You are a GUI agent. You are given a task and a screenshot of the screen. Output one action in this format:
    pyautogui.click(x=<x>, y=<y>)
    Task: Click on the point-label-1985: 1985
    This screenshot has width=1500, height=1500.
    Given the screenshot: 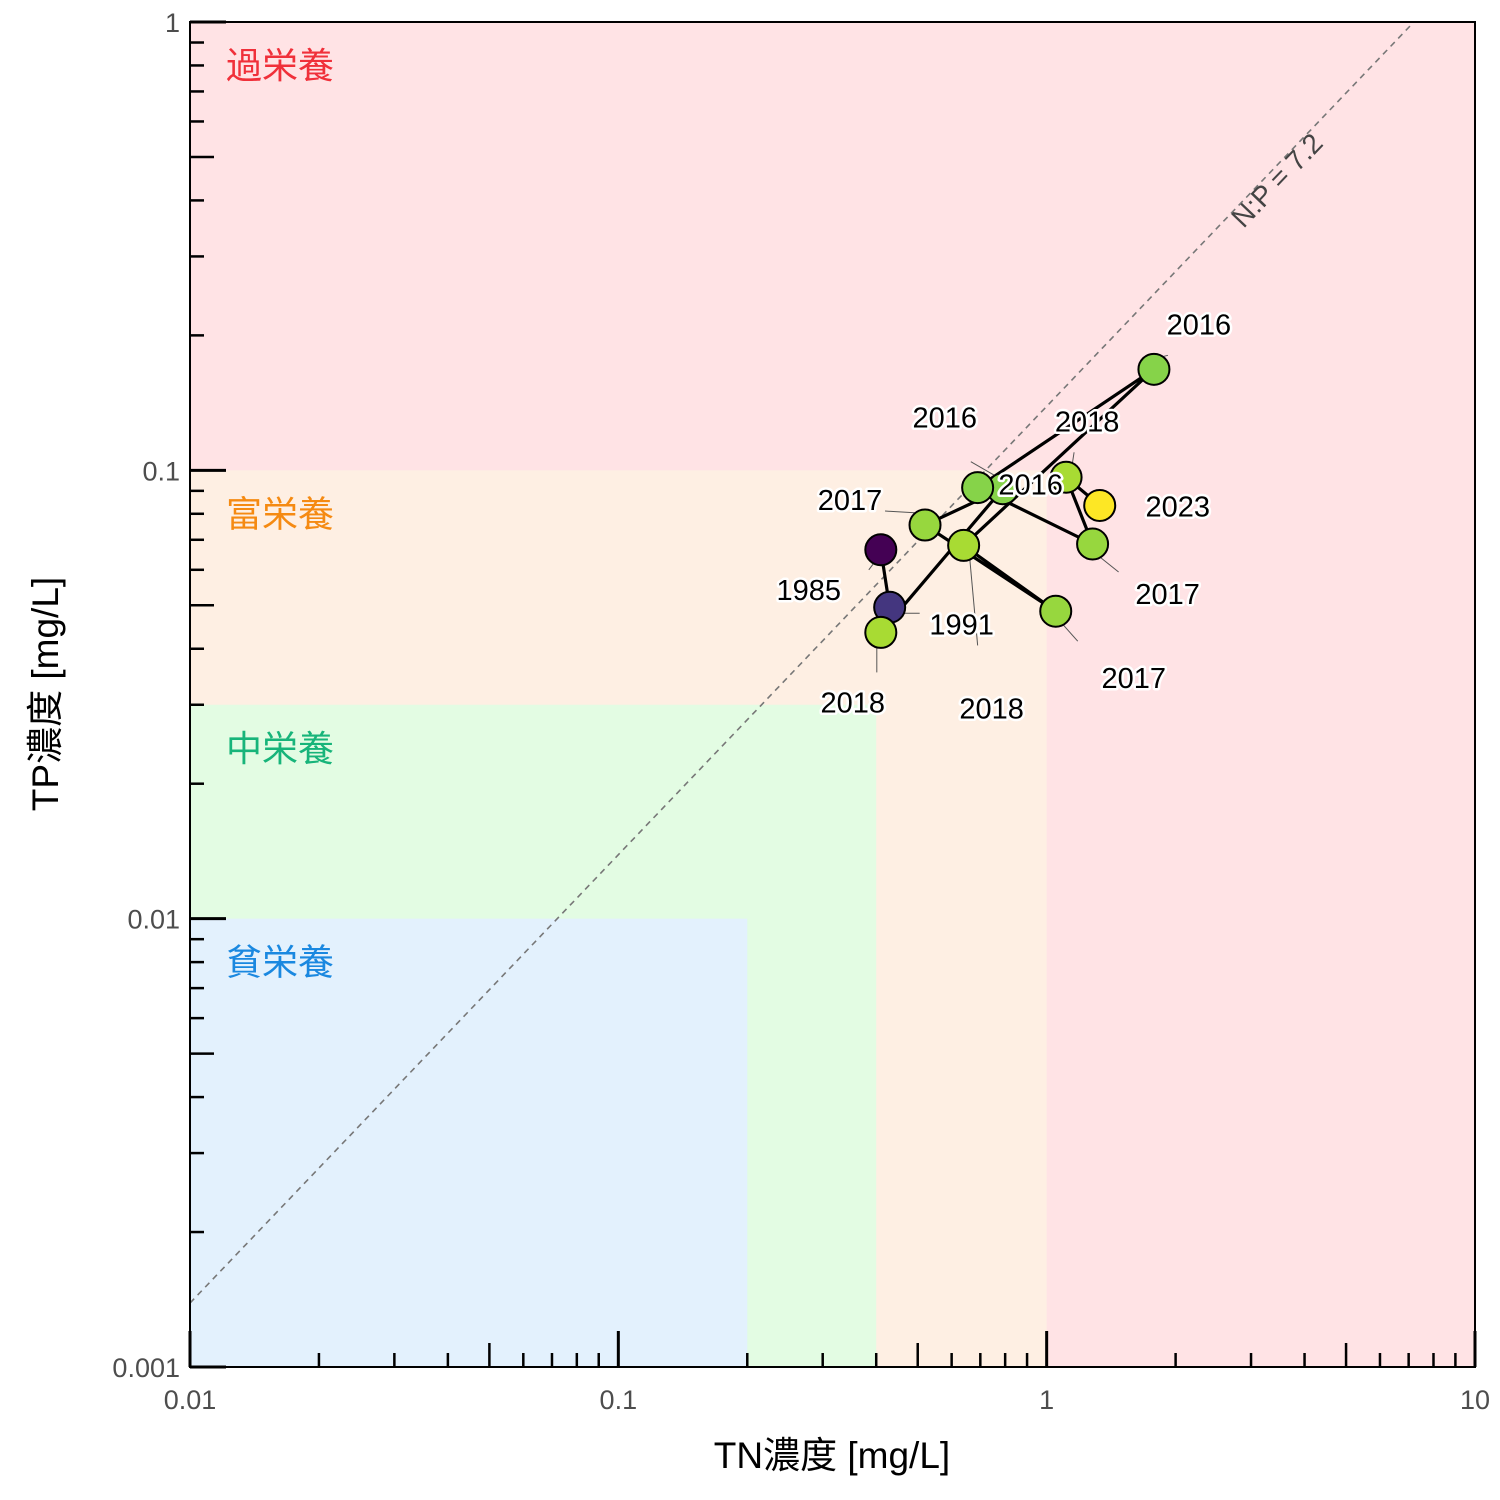 What is the action you would take?
    pyautogui.click(x=809, y=591)
    